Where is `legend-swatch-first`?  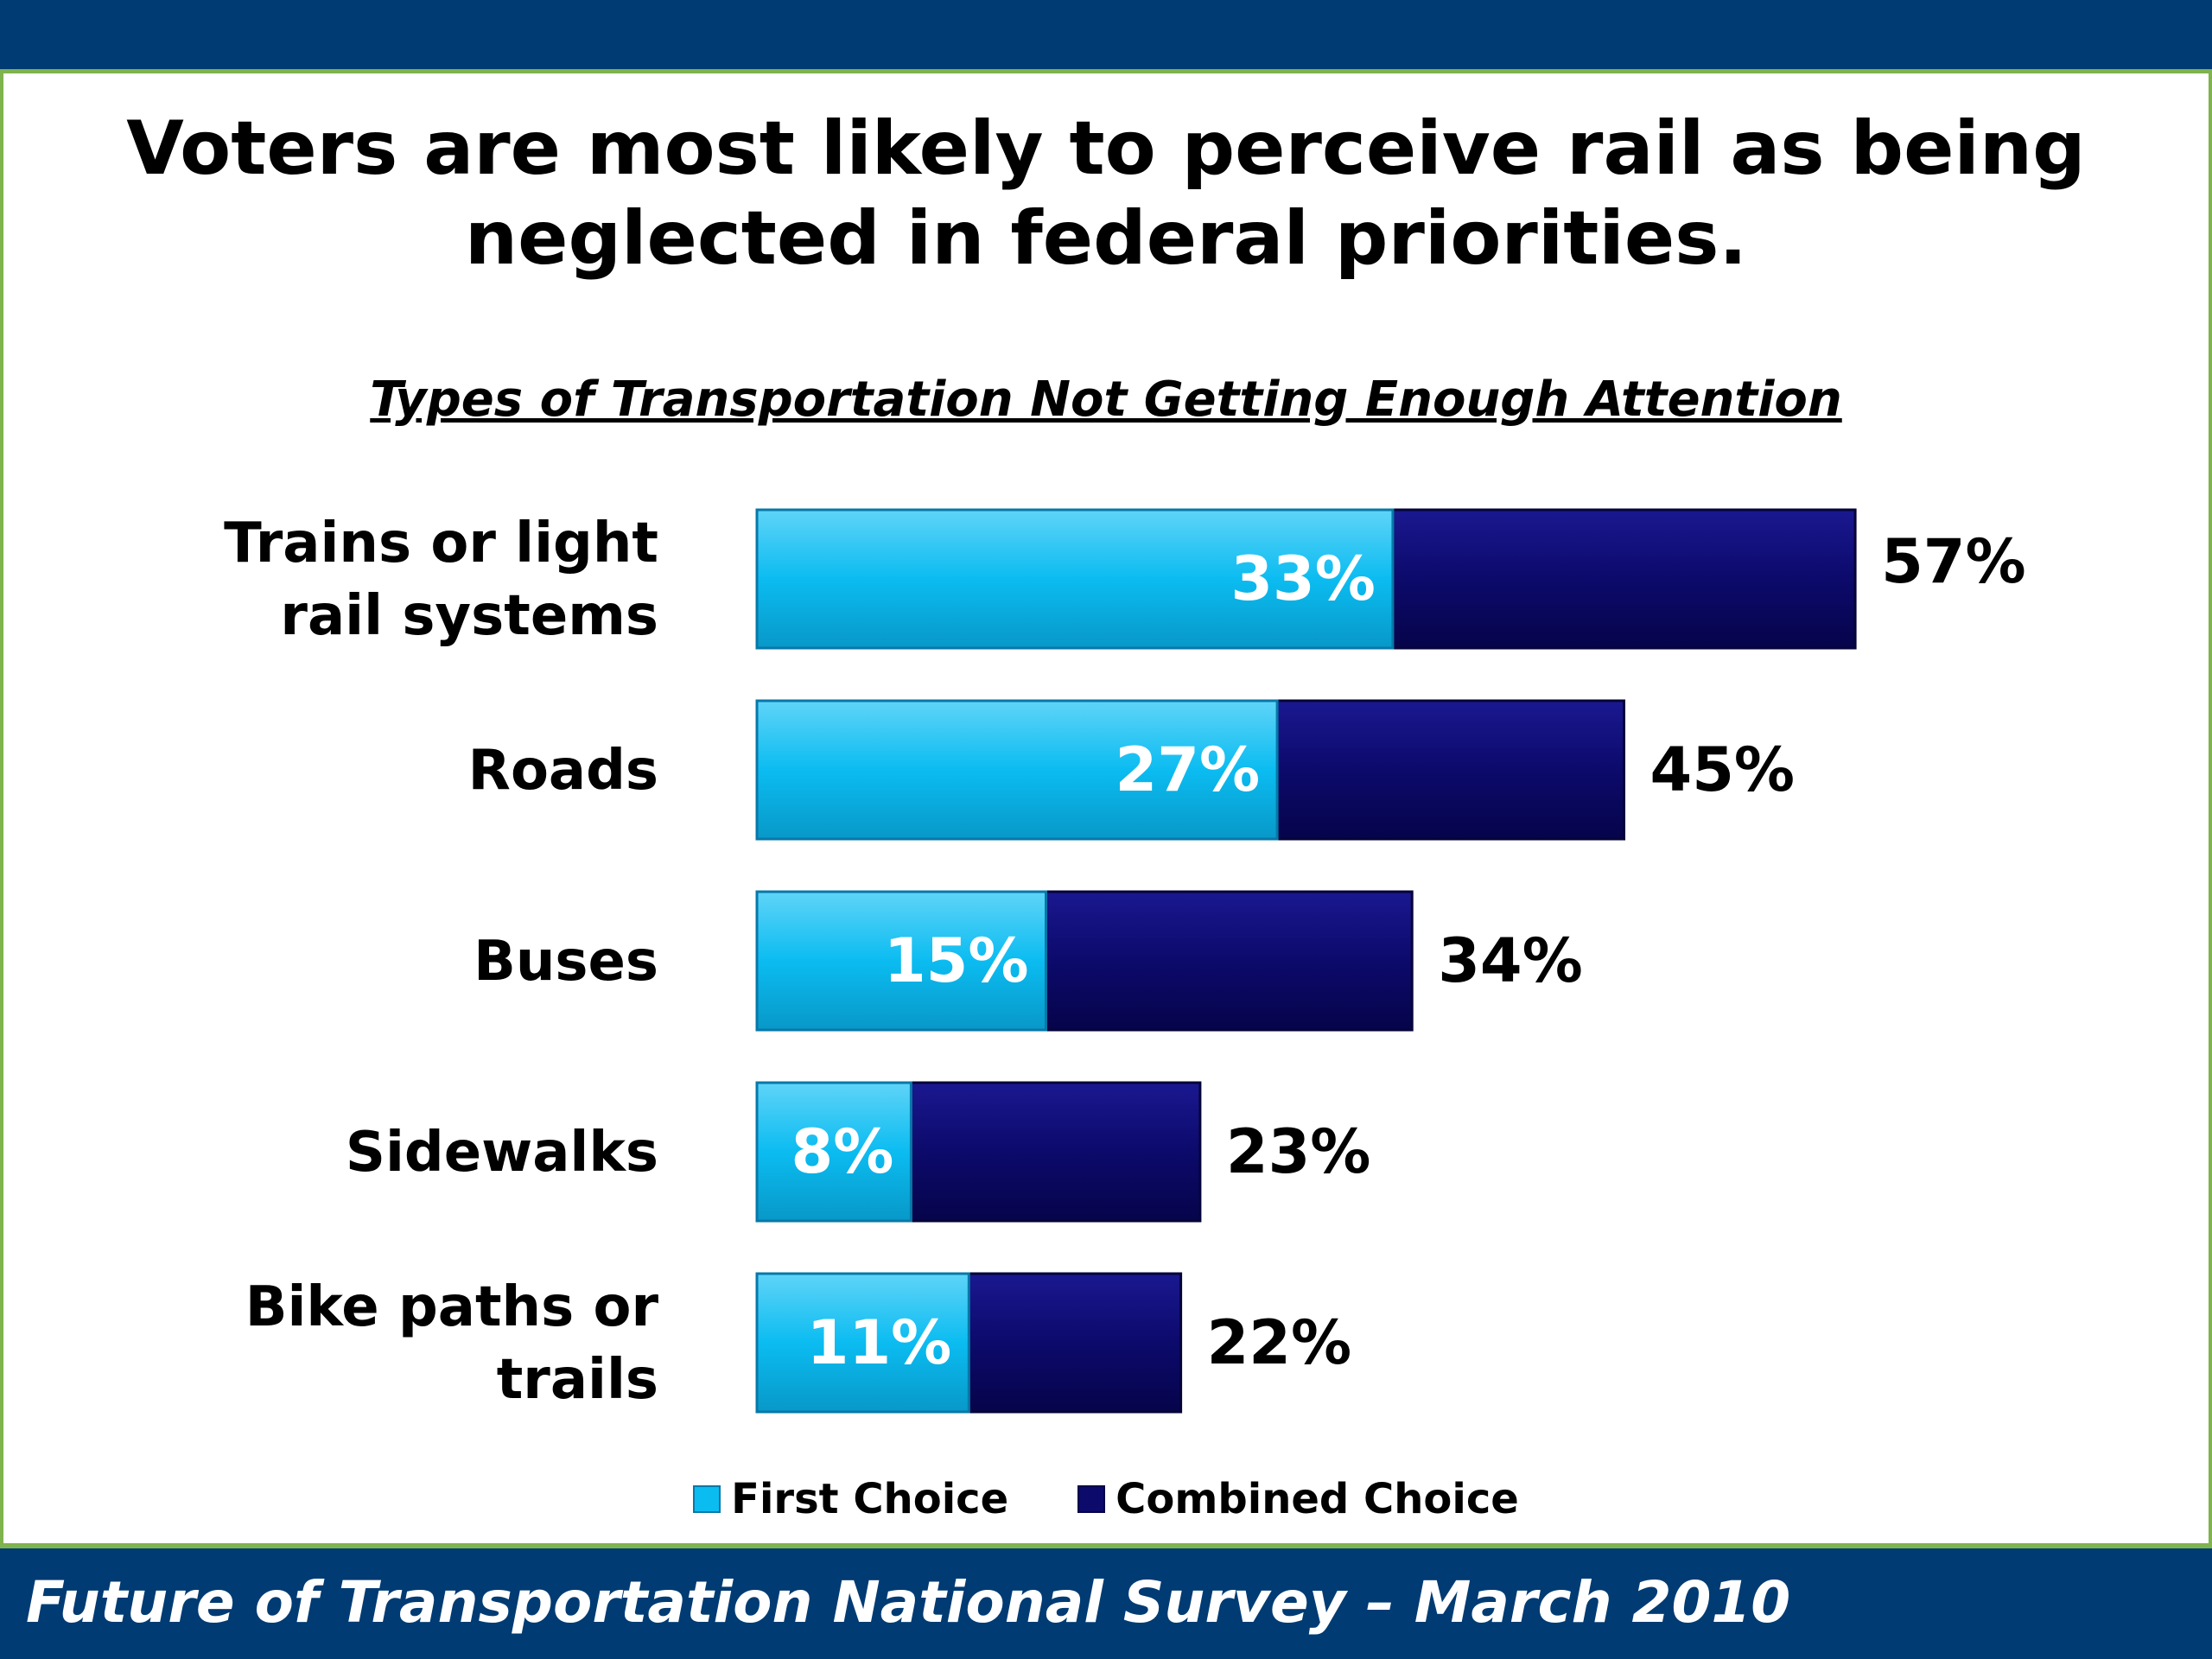 legend-swatch-first is located at coordinates (707, 1499).